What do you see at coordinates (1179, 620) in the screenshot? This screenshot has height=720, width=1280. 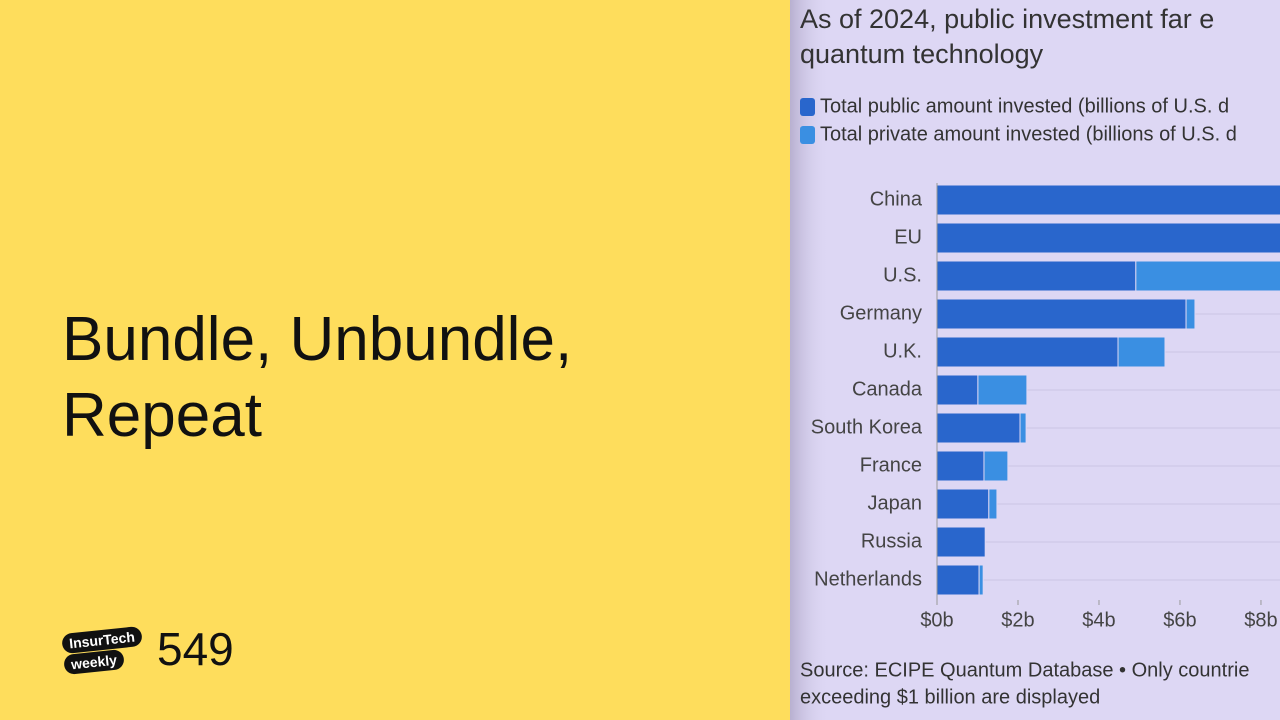 I see `x-tick-label: $6b` at bounding box center [1179, 620].